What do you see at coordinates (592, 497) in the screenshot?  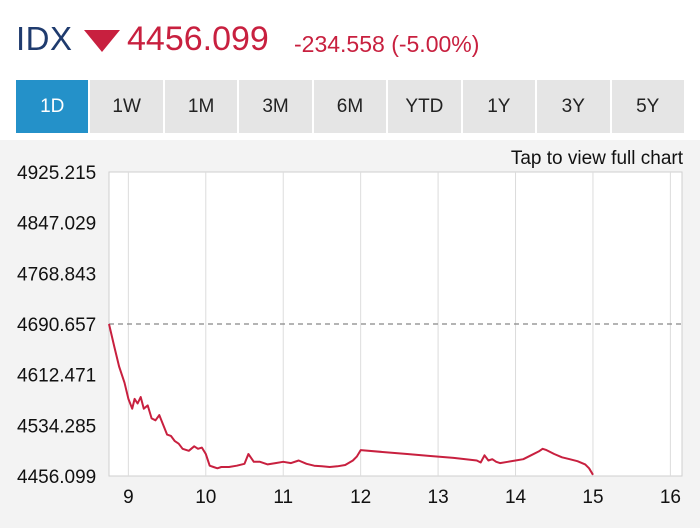 I see `x-tick-label: 15` at bounding box center [592, 497].